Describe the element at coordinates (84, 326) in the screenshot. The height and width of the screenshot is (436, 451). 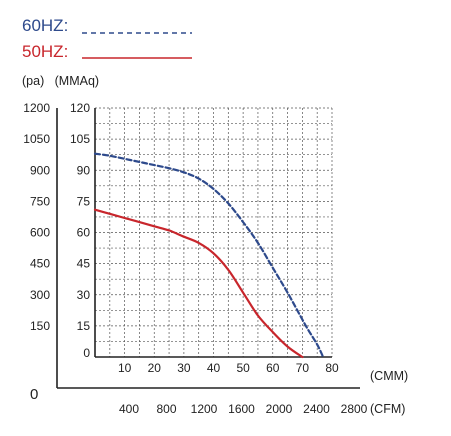
I see `y-tick-mmaq: 15` at that location.